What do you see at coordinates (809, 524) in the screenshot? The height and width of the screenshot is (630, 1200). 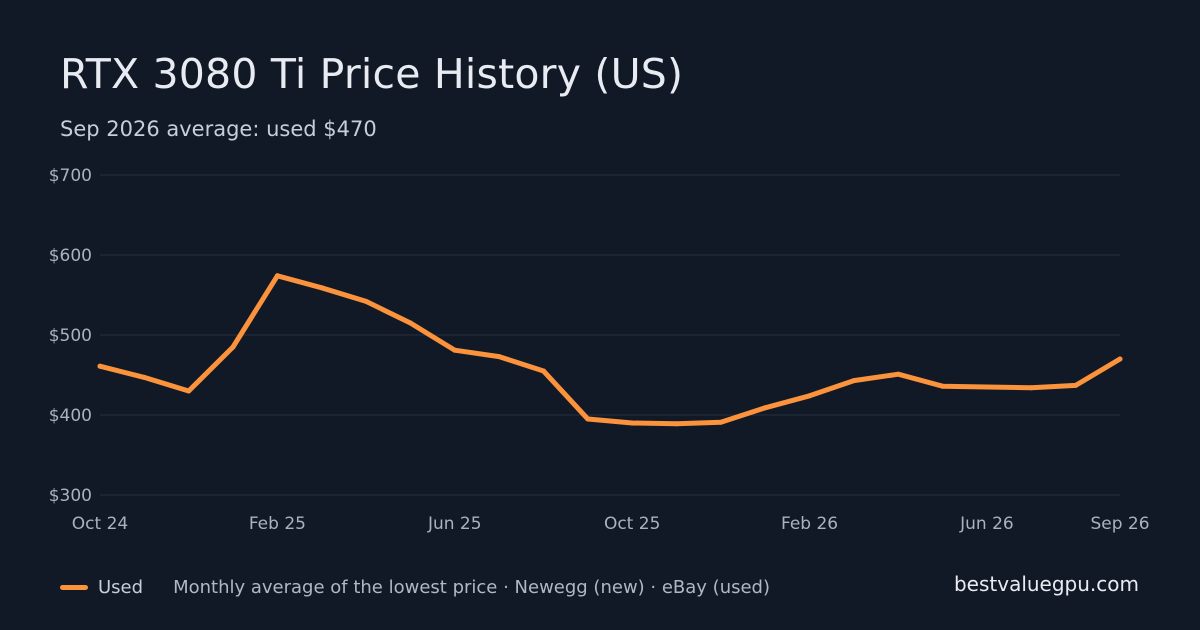 I see `x-tick-label: Feb 26` at bounding box center [809, 524].